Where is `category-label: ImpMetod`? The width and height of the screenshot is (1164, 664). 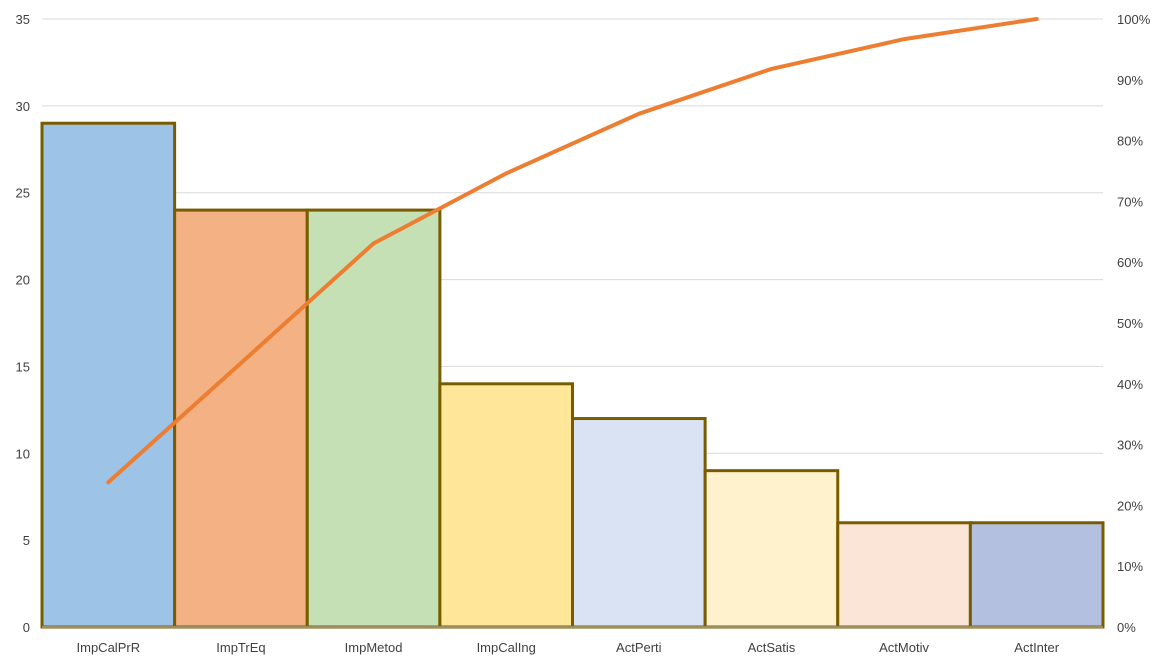 category-label: ImpMetod is located at coordinates (374, 647).